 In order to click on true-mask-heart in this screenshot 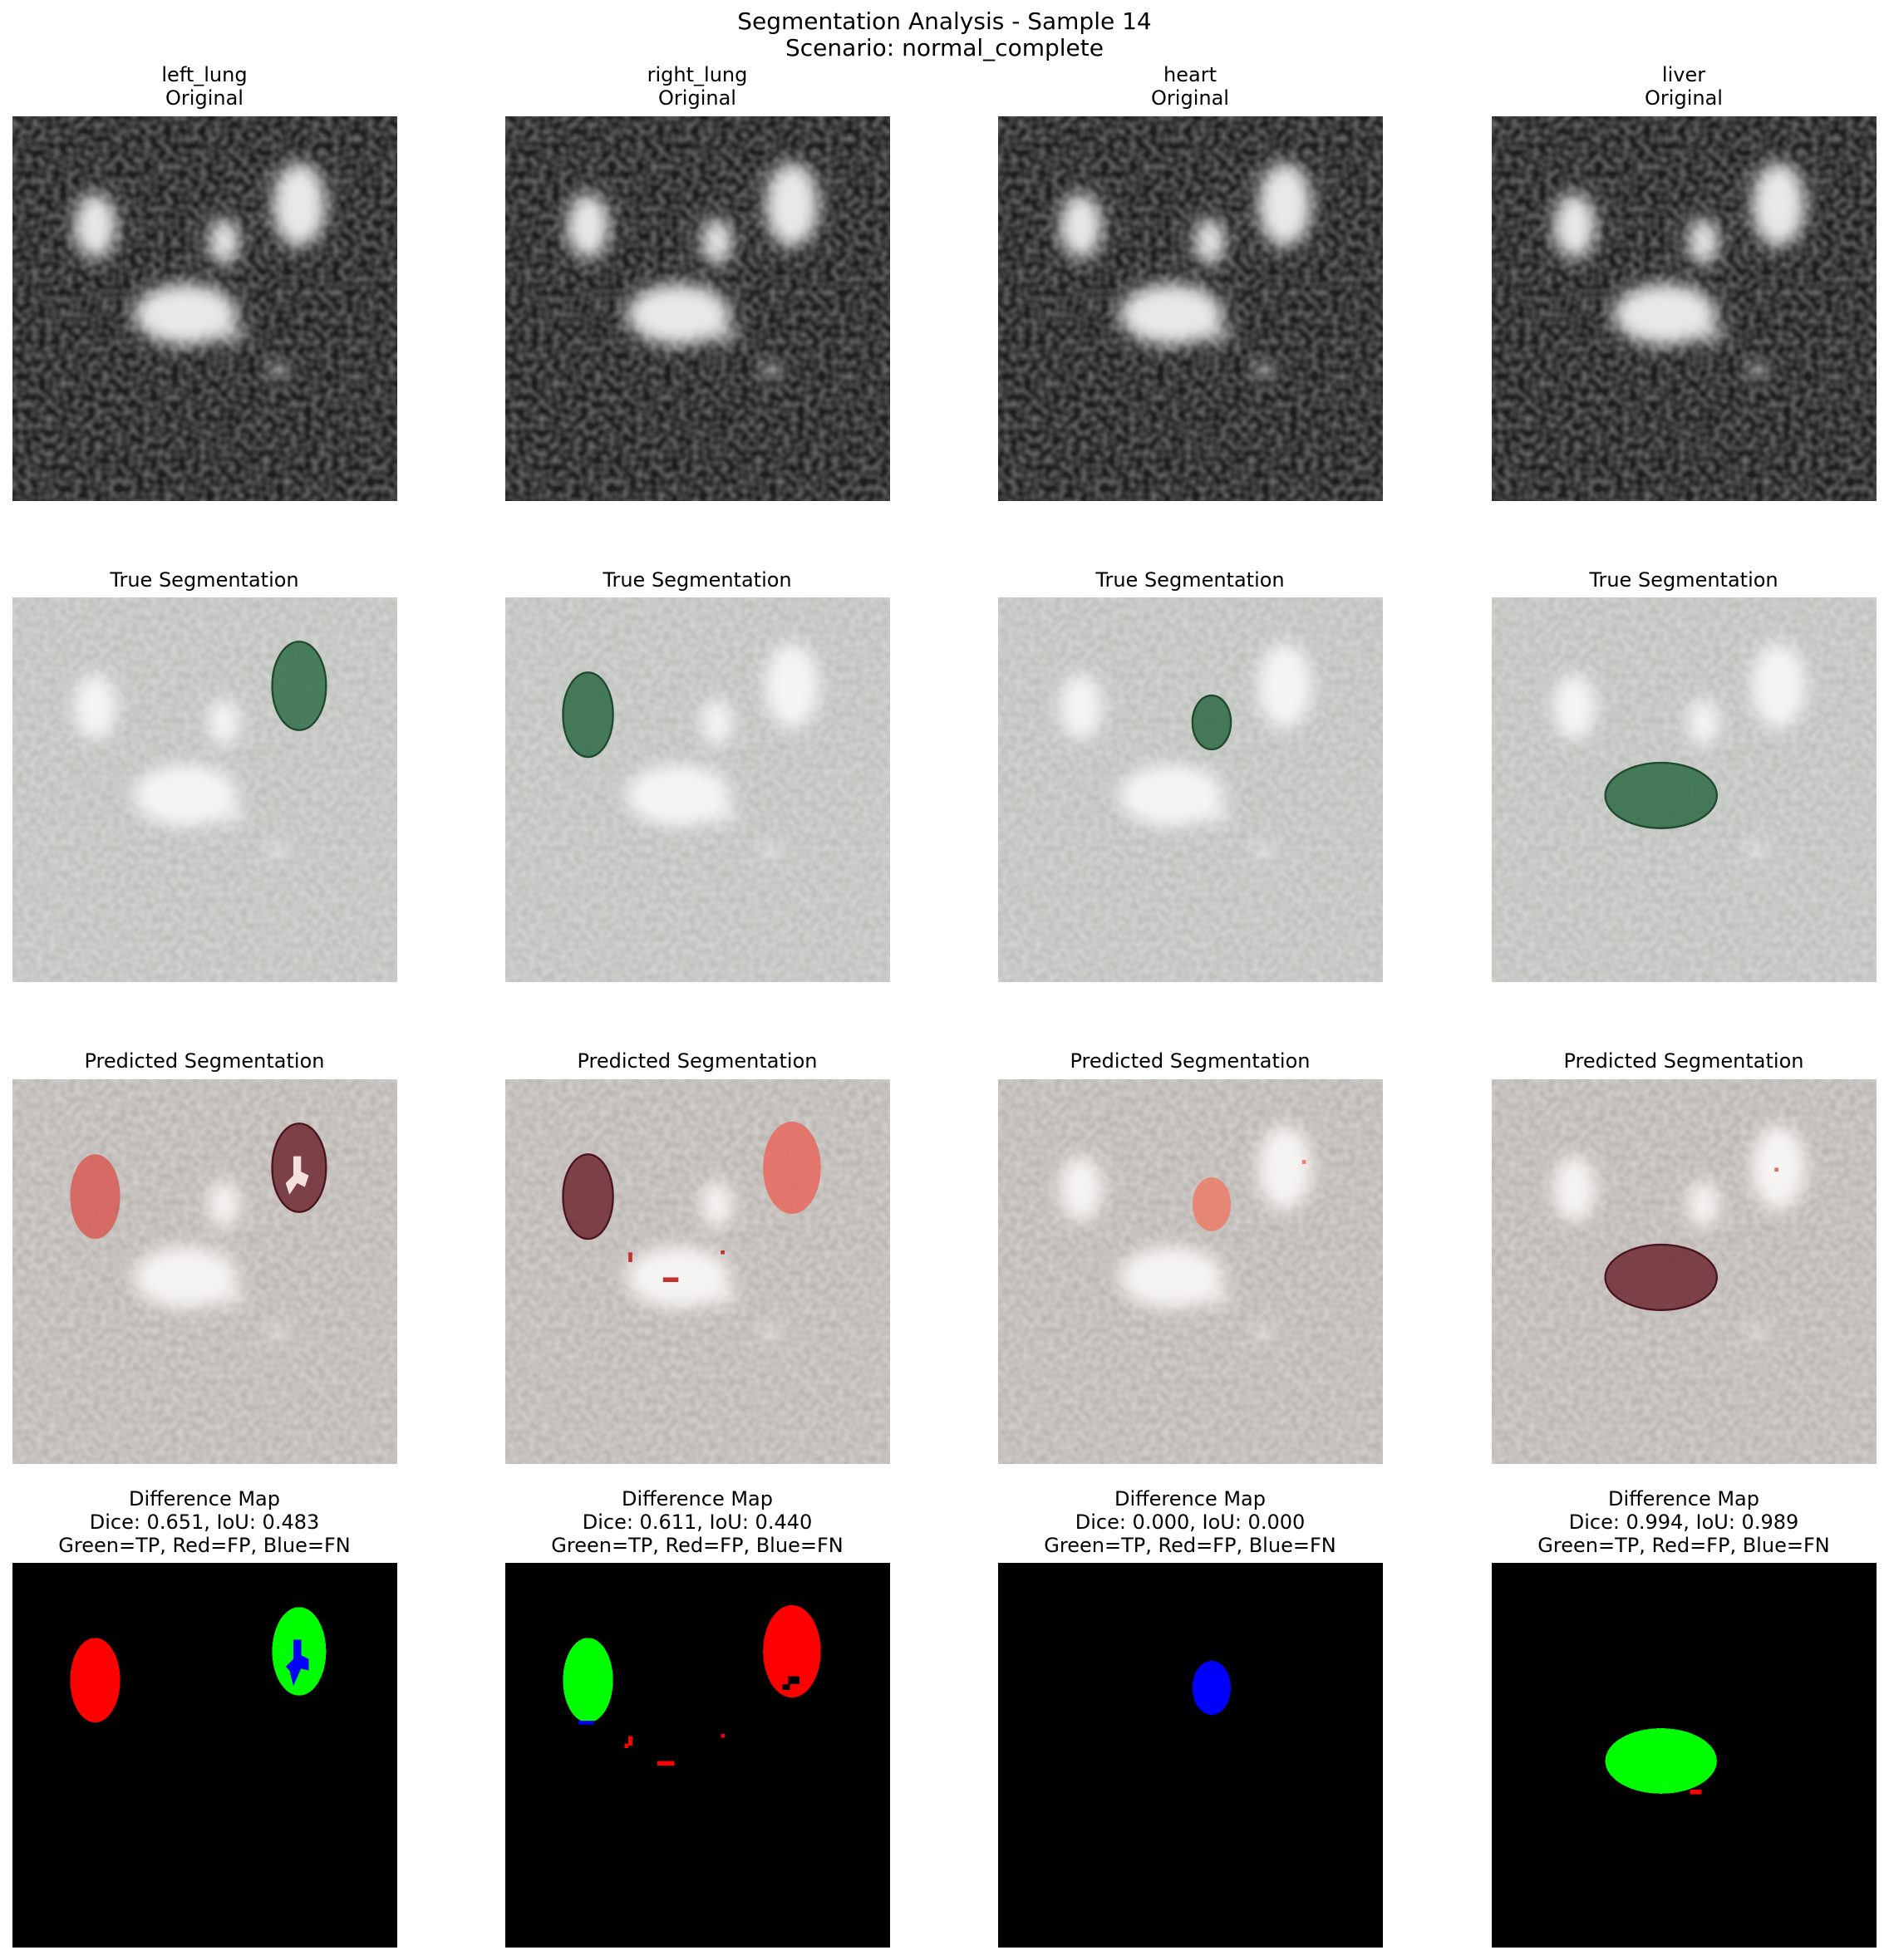, I will do `click(1211, 722)`.